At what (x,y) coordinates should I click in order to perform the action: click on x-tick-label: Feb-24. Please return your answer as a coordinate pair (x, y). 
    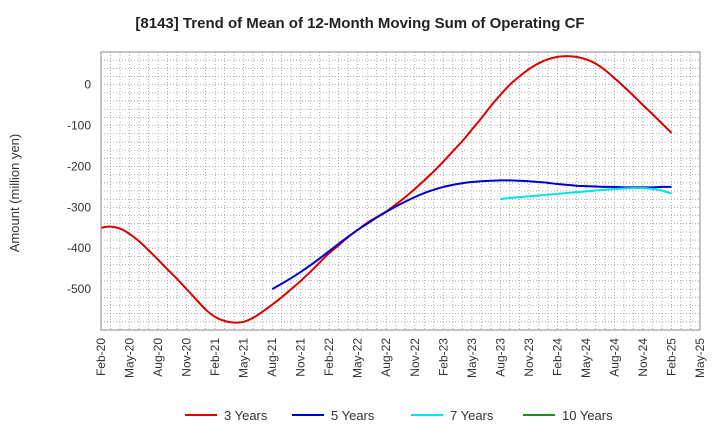
    Looking at the image, I should click on (557, 357).